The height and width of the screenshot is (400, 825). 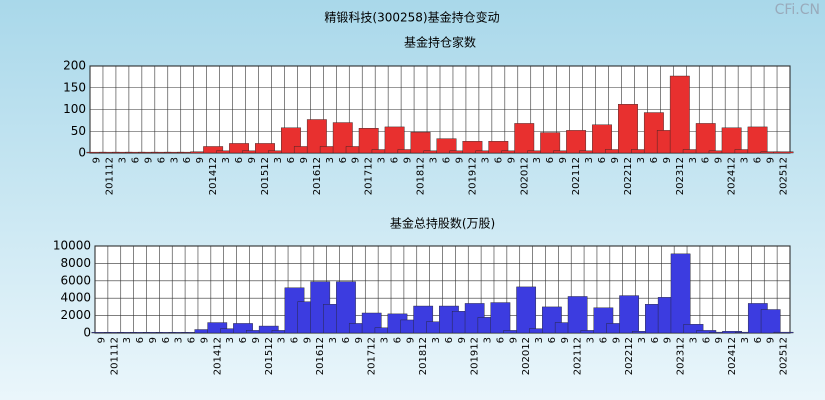 What do you see at coordinates (74, 66) in the screenshot?
I see `y-tick-label: 200` at bounding box center [74, 66].